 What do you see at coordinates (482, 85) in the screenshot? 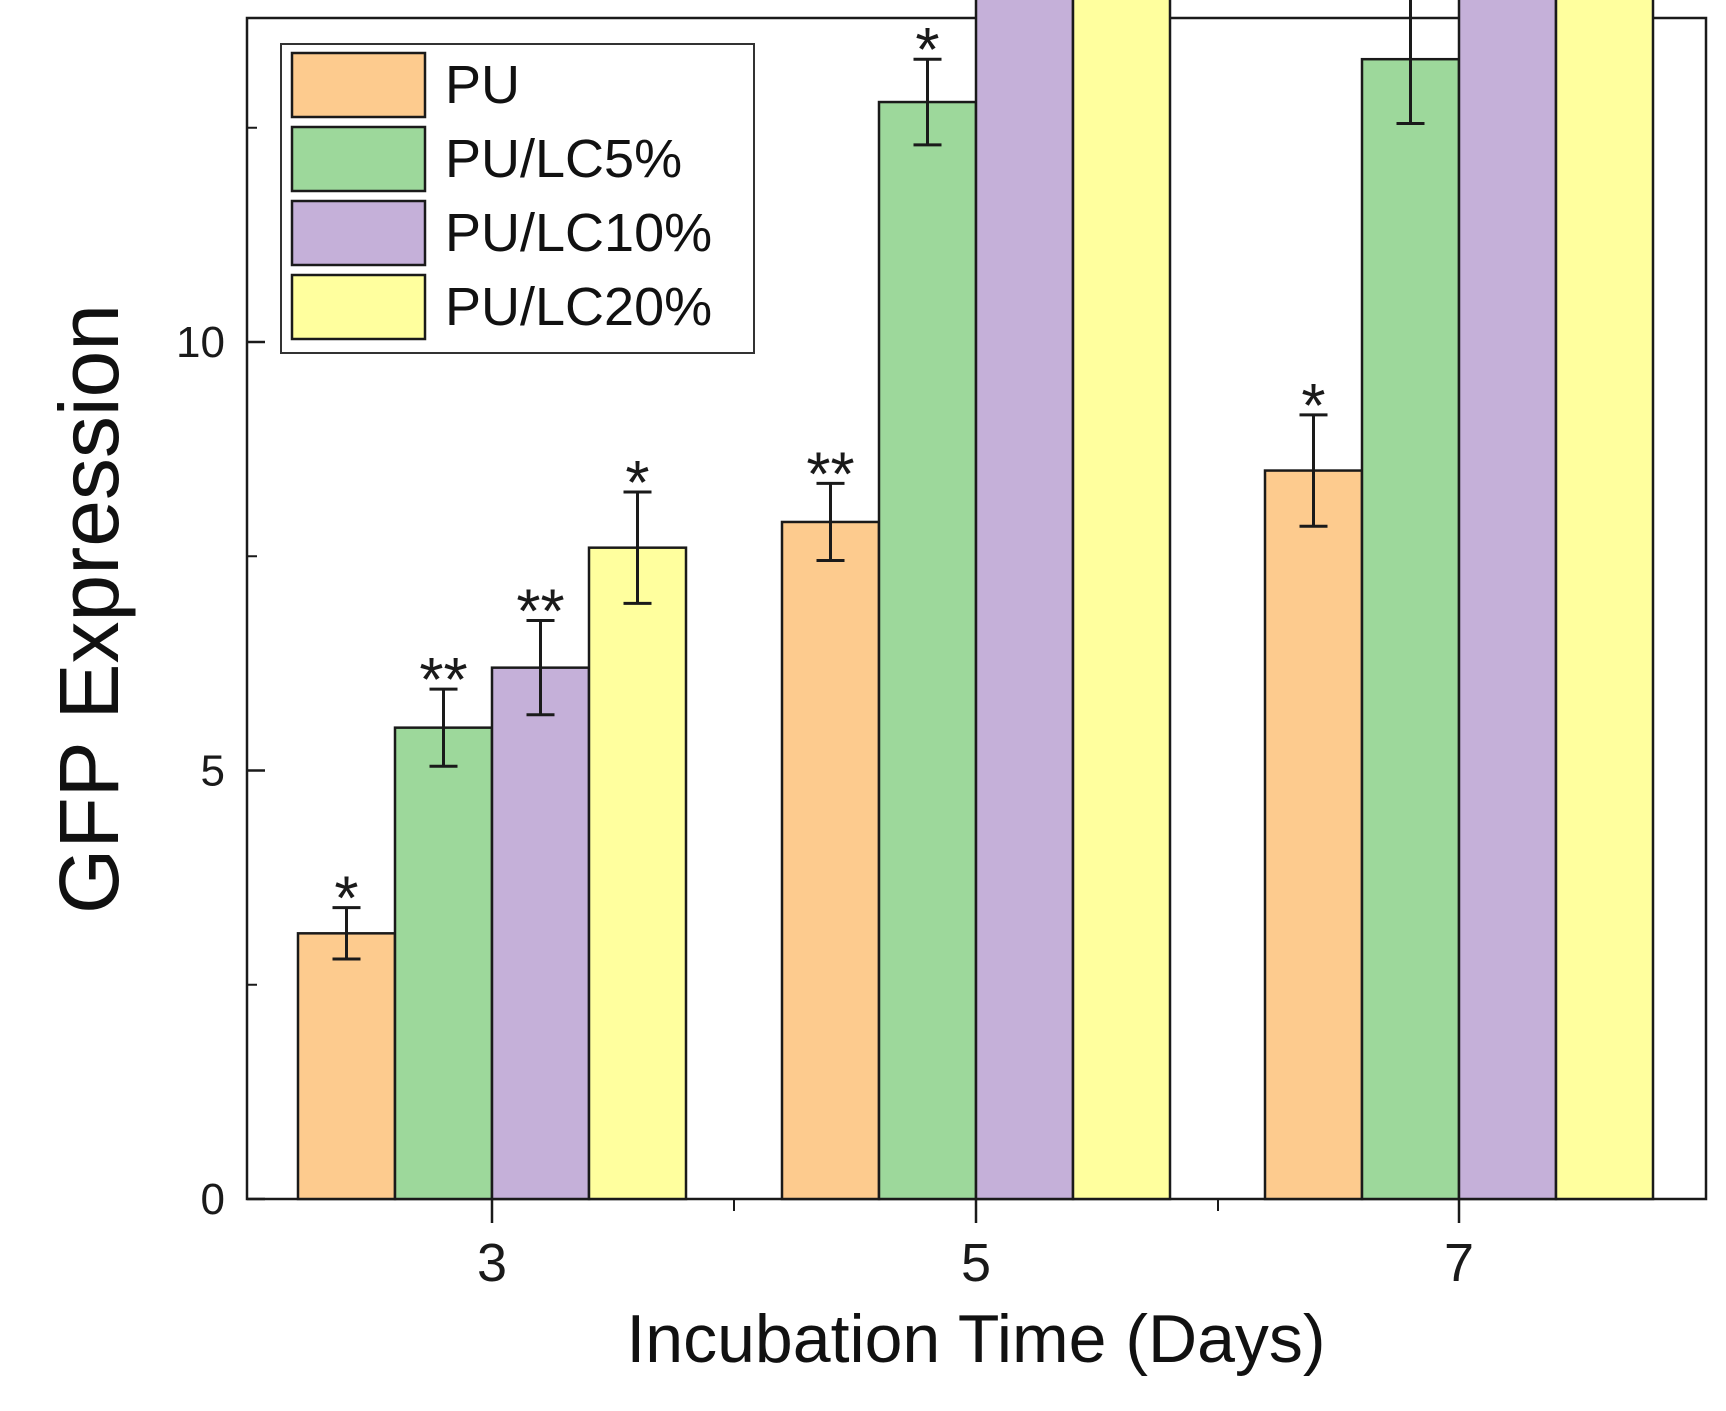
I see `legend-label-PU: PU` at bounding box center [482, 85].